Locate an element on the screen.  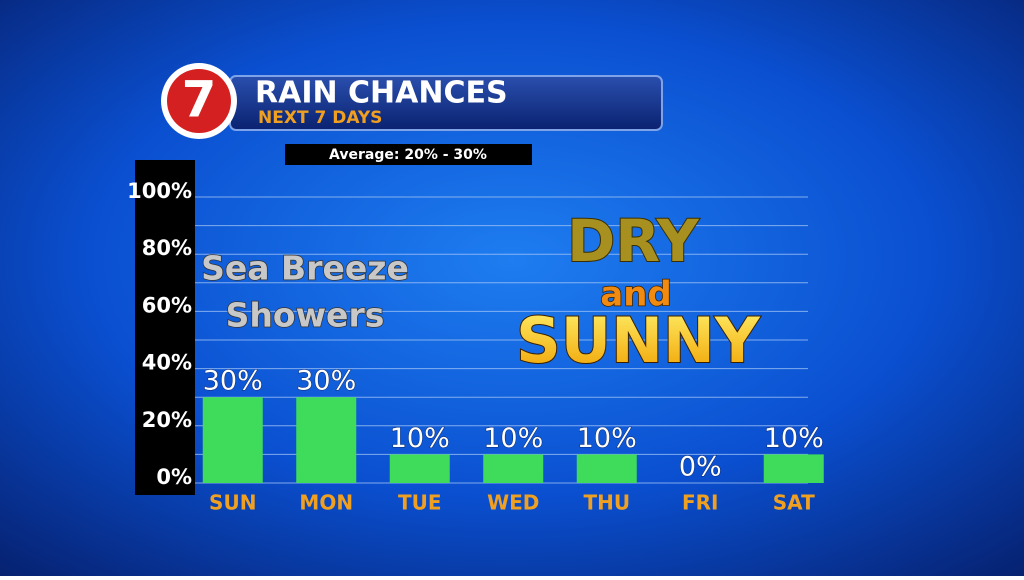
y-tick-label: 0% is located at coordinates (174, 477).